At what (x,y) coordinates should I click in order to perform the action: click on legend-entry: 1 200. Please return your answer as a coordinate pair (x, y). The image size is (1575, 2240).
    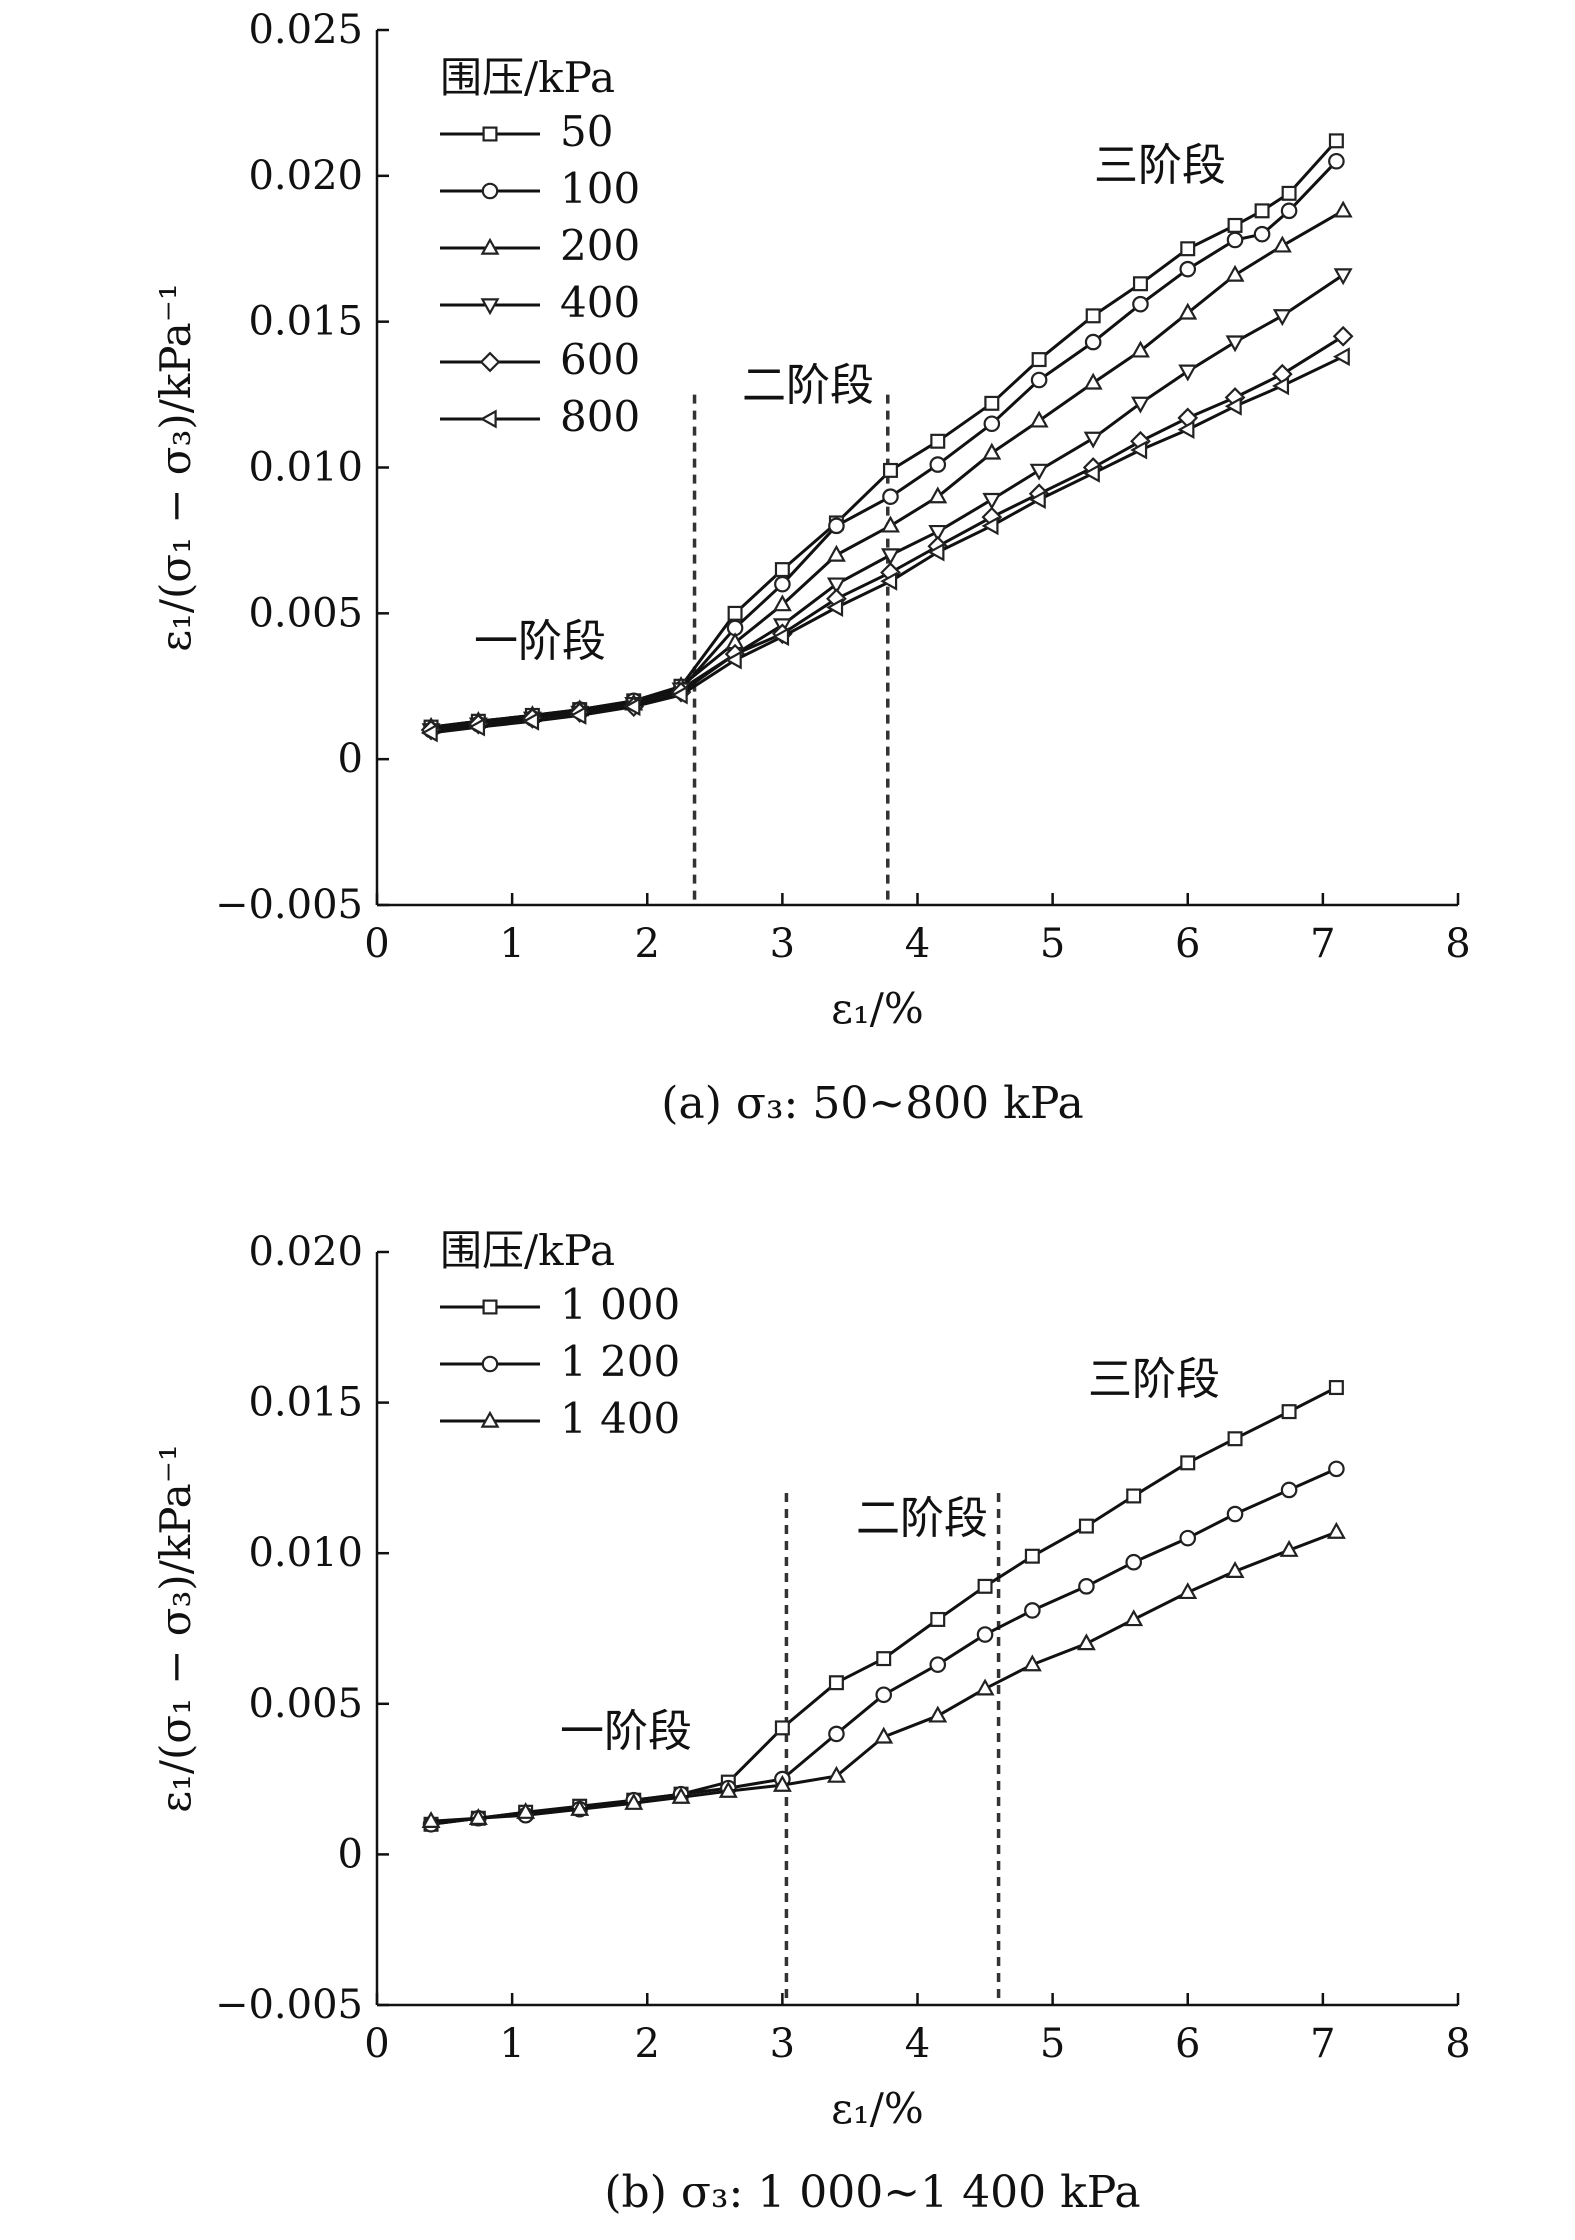
    Looking at the image, I should click on (560, 1361).